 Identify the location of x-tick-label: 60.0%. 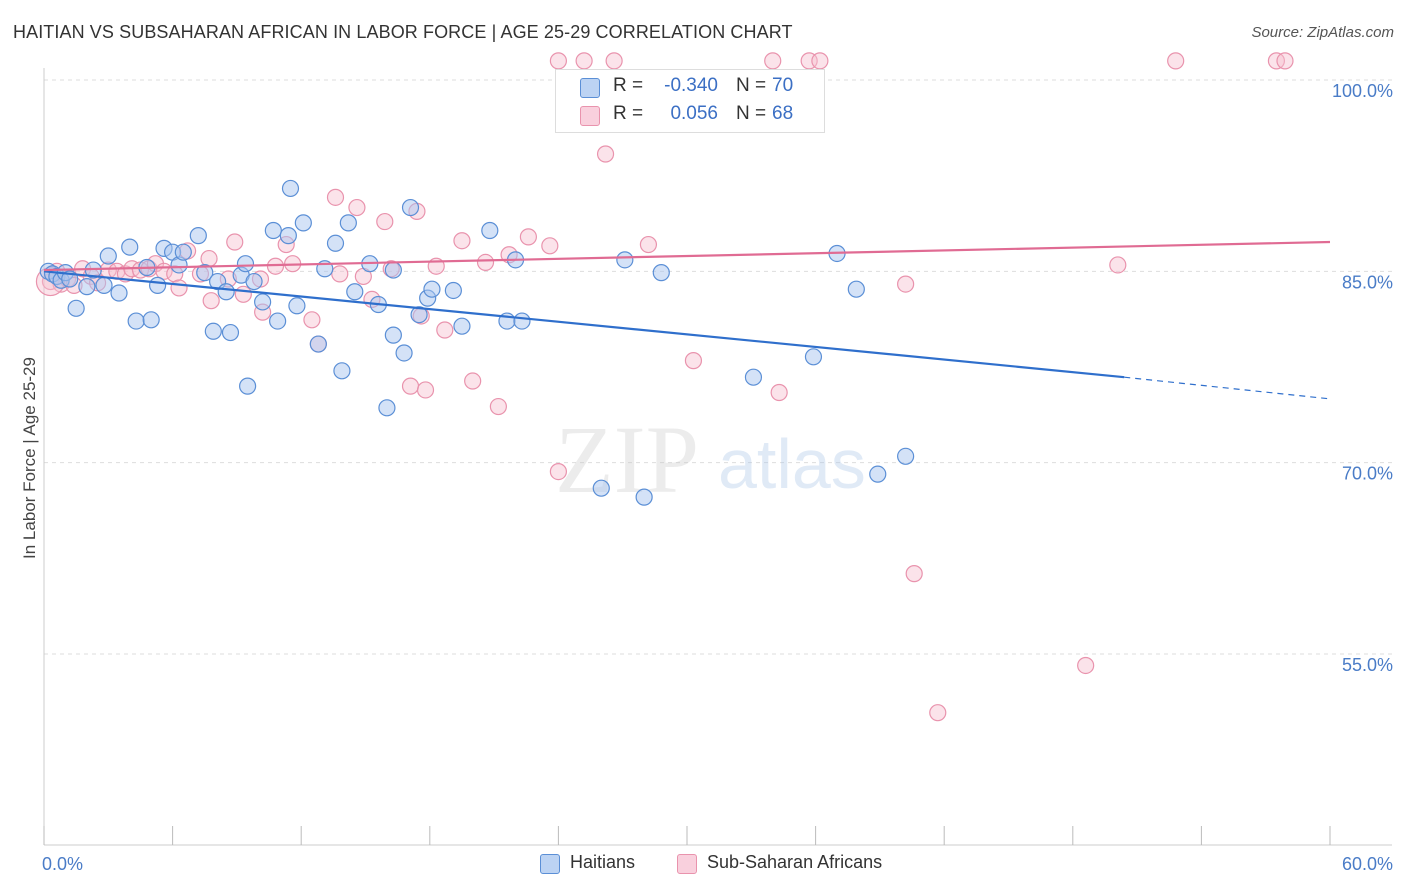
(1367, 864).